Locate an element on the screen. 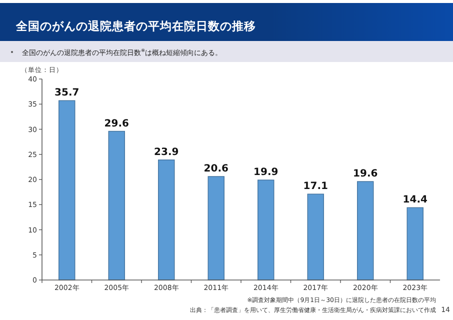  data-label: 29.6 is located at coordinates (116, 124).